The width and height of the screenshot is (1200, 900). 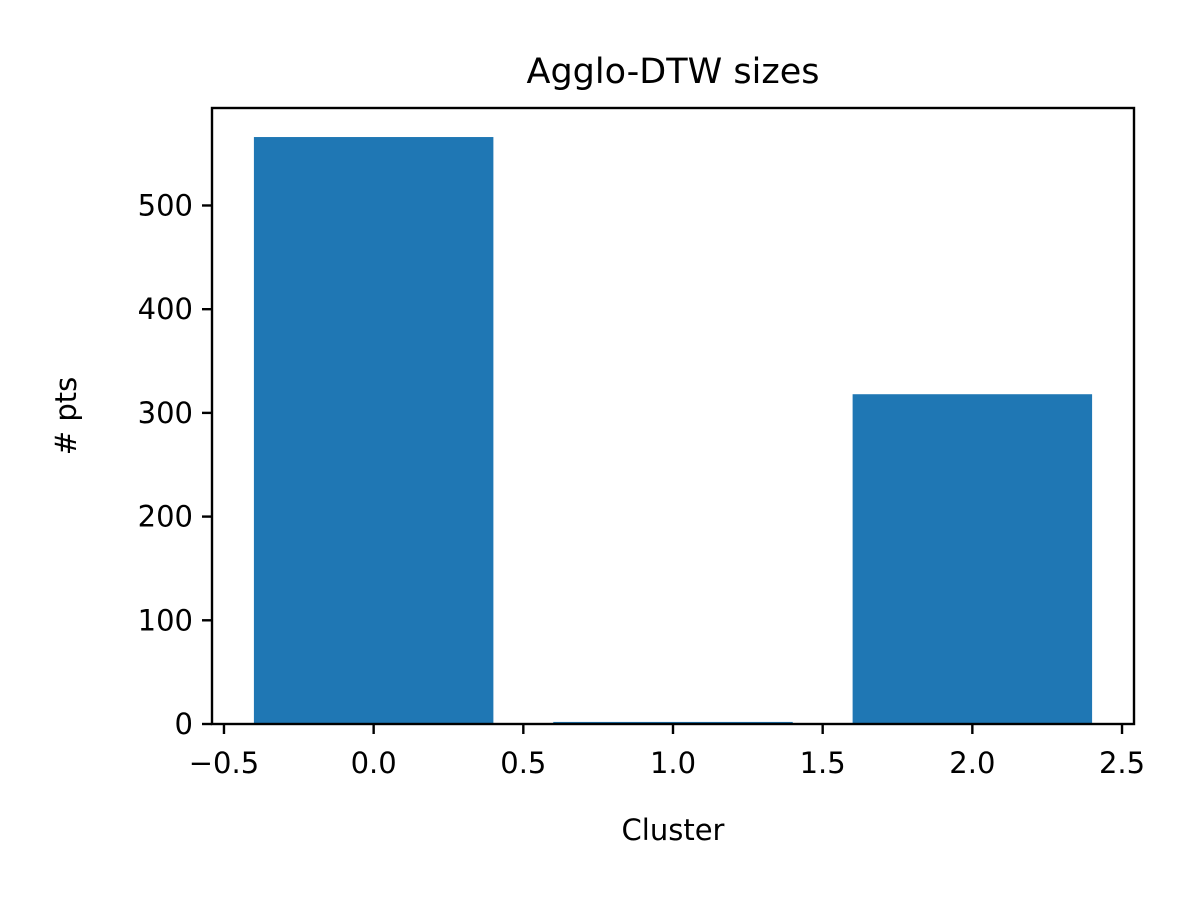 What do you see at coordinates (673, 763) in the screenshot?
I see `x-tick-label: 1.0` at bounding box center [673, 763].